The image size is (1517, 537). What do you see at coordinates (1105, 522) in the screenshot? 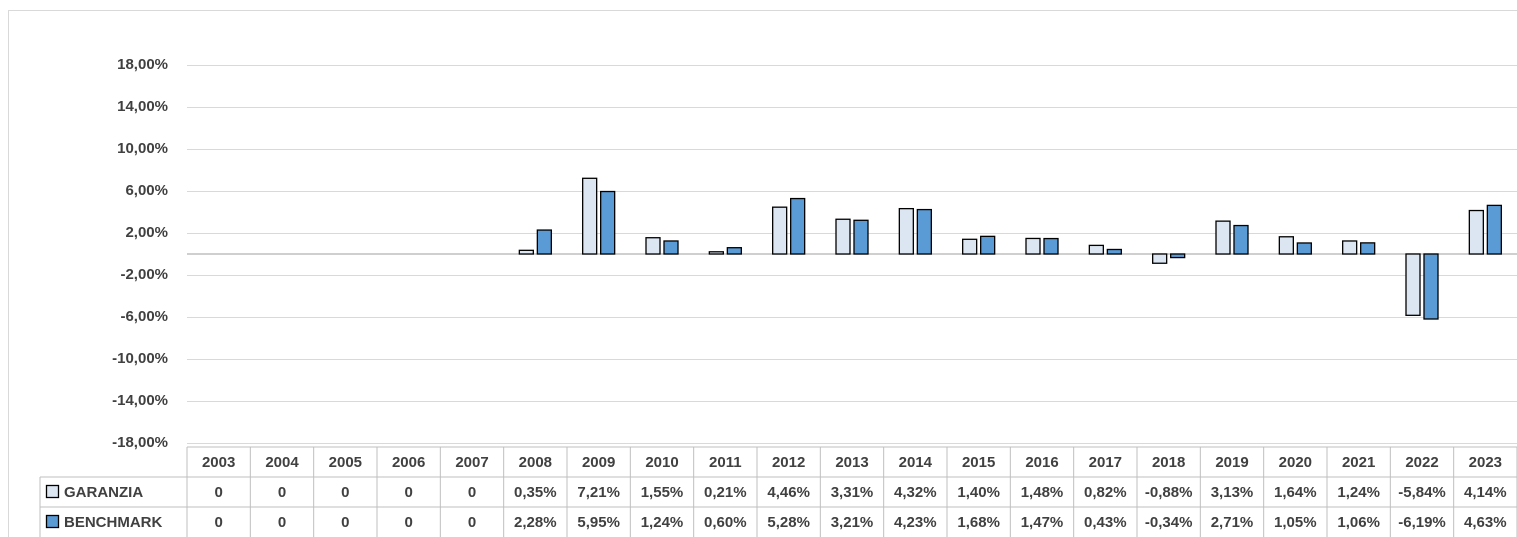
I see `data-table-value: 0,43%` at bounding box center [1105, 522].